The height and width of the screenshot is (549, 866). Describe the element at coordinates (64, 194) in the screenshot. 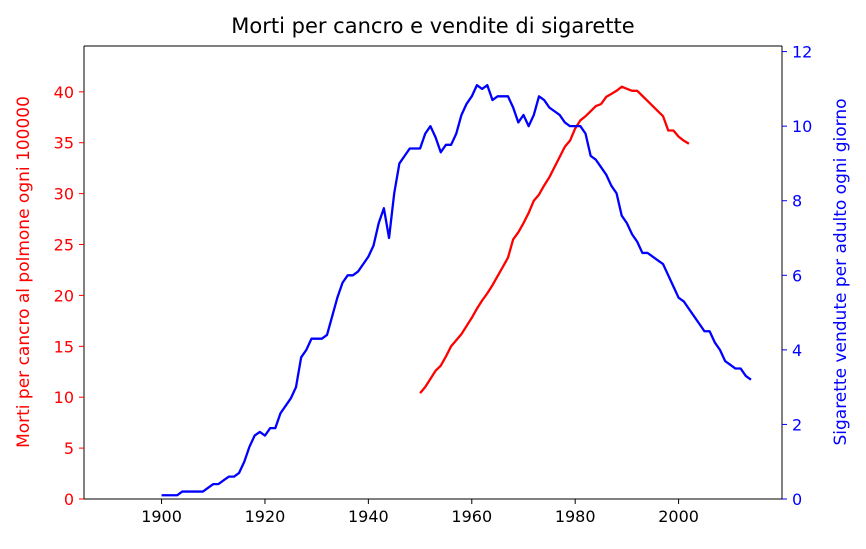

I see `left-tick-label-30: 30` at that location.